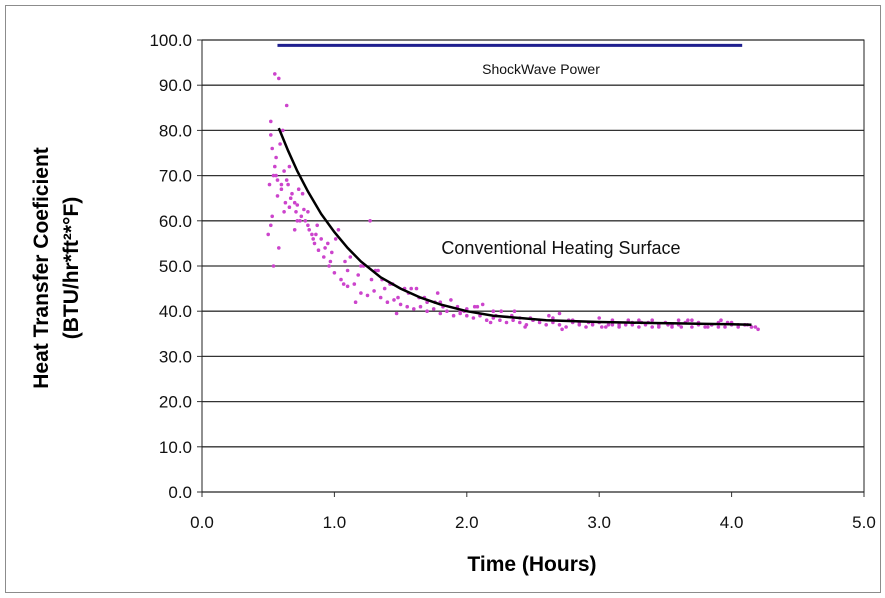 The width and height of the screenshot is (885, 598). I want to click on x-axis-label: Time (Hours), so click(531, 564).